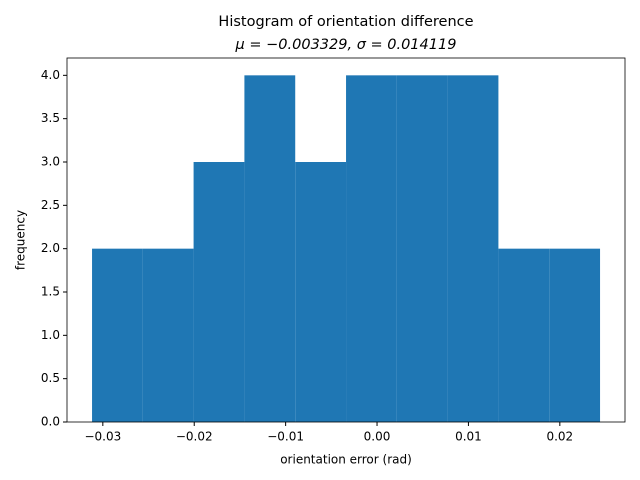 This screenshot has height=480, width=640. What do you see at coordinates (468, 437) in the screenshot?
I see `x-tick-label: 0.01` at bounding box center [468, 437].